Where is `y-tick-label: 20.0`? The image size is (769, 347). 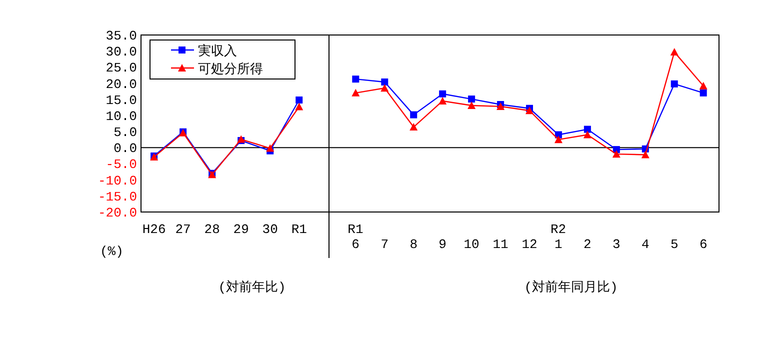 y-tick-label: 20.0 is located at coordinates (121, 84).